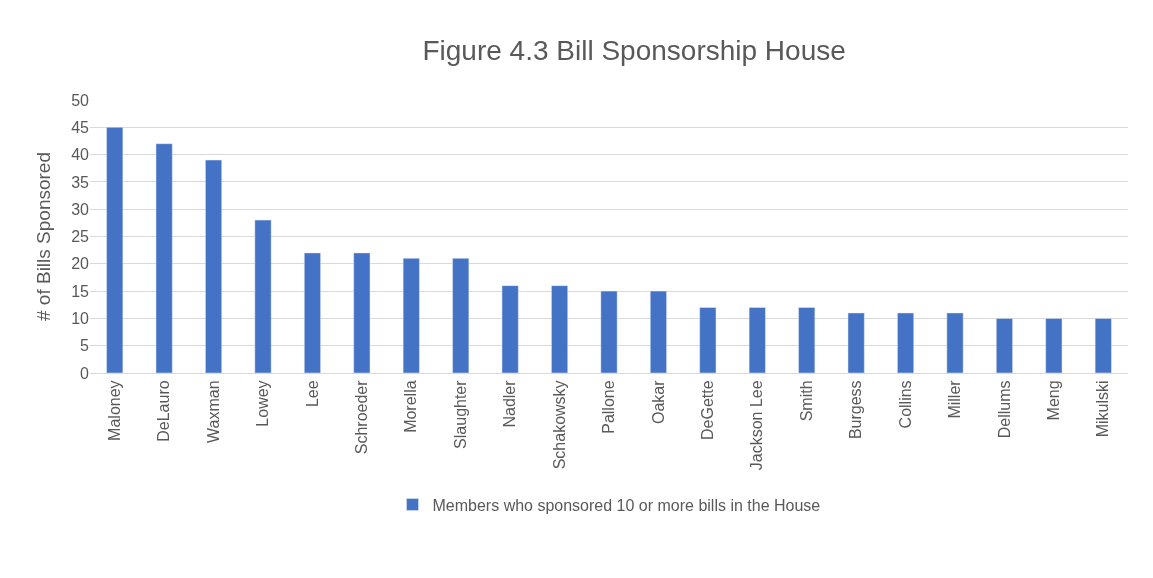 This screenshot has width=1153, height=578. What do you see at coordinates (634, 51) in the screenshot?
I see `chart-title: Figure 4.3 Bill Sponsorship House` at bounding box center [634, 51].